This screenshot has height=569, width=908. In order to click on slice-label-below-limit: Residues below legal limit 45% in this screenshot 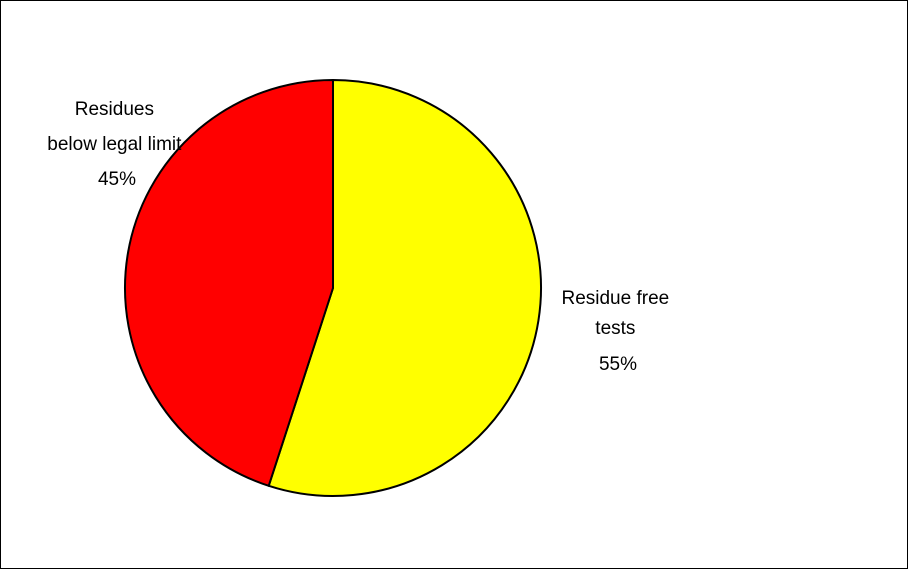, I will do `click(116, 144)`.